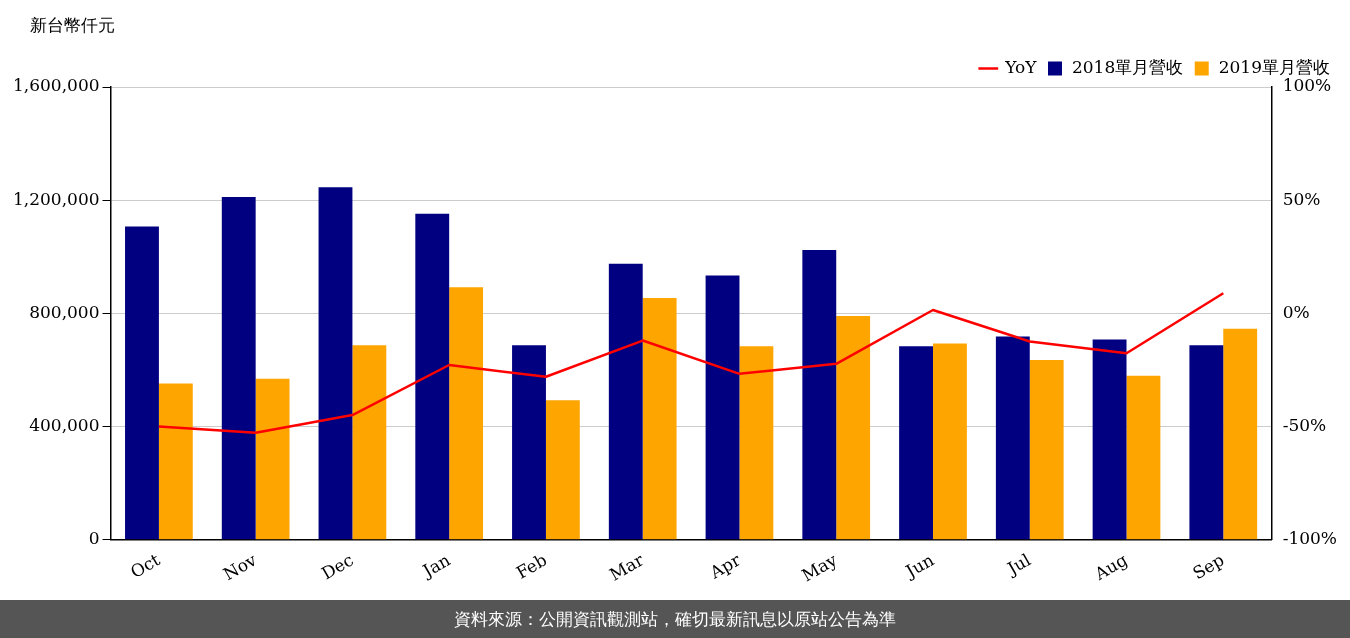  Describe the element at coordinates (1310, 538) in the screenshot. I see `y2-tick-label: -100%` at that location.